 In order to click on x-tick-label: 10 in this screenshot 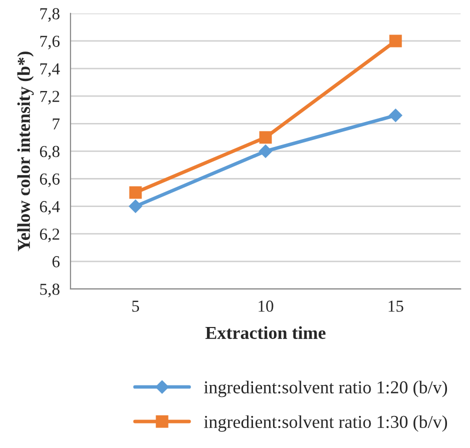, I will do `click(266, 306)`.